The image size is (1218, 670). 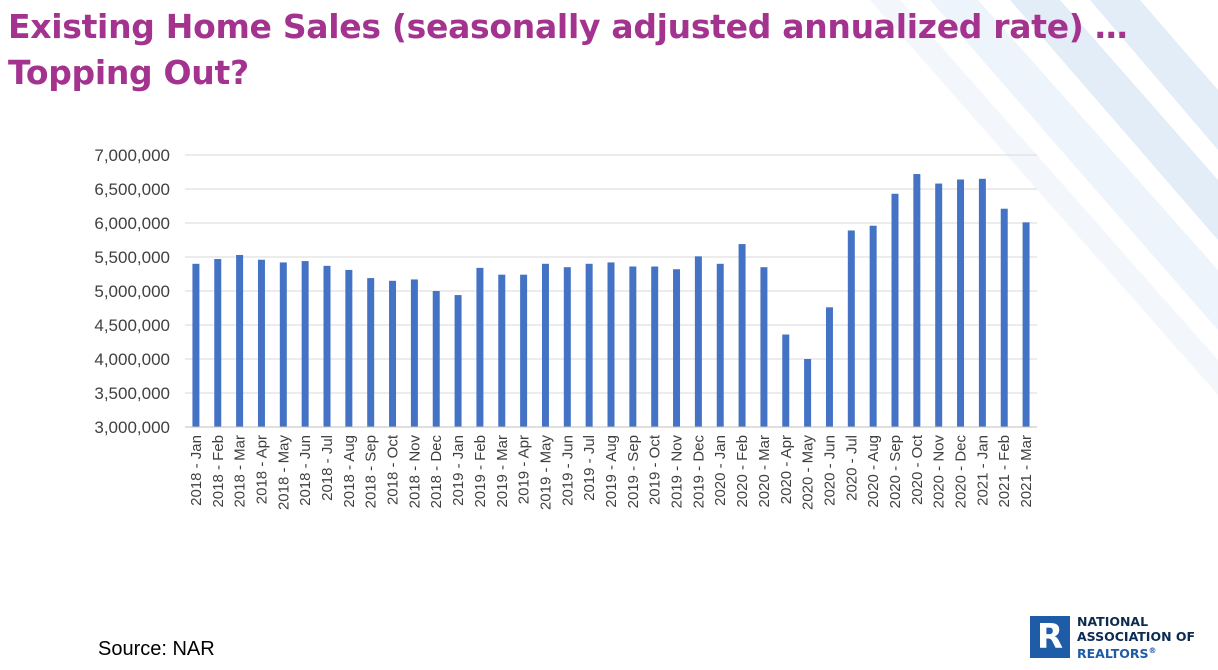 I want to click on x-tick-label: 2020 - Oct, so click(x=917, y=469).